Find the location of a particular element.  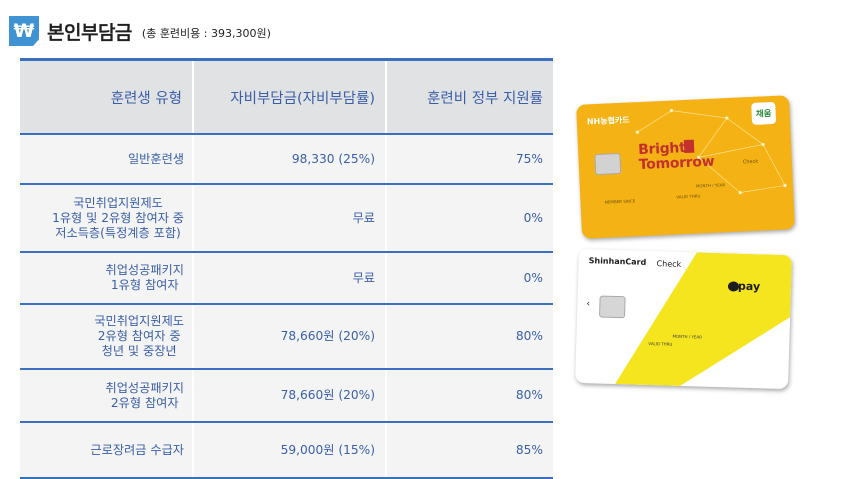

self-payment-cell: 59,000원 (15%) is located at coordinates (289, 450).